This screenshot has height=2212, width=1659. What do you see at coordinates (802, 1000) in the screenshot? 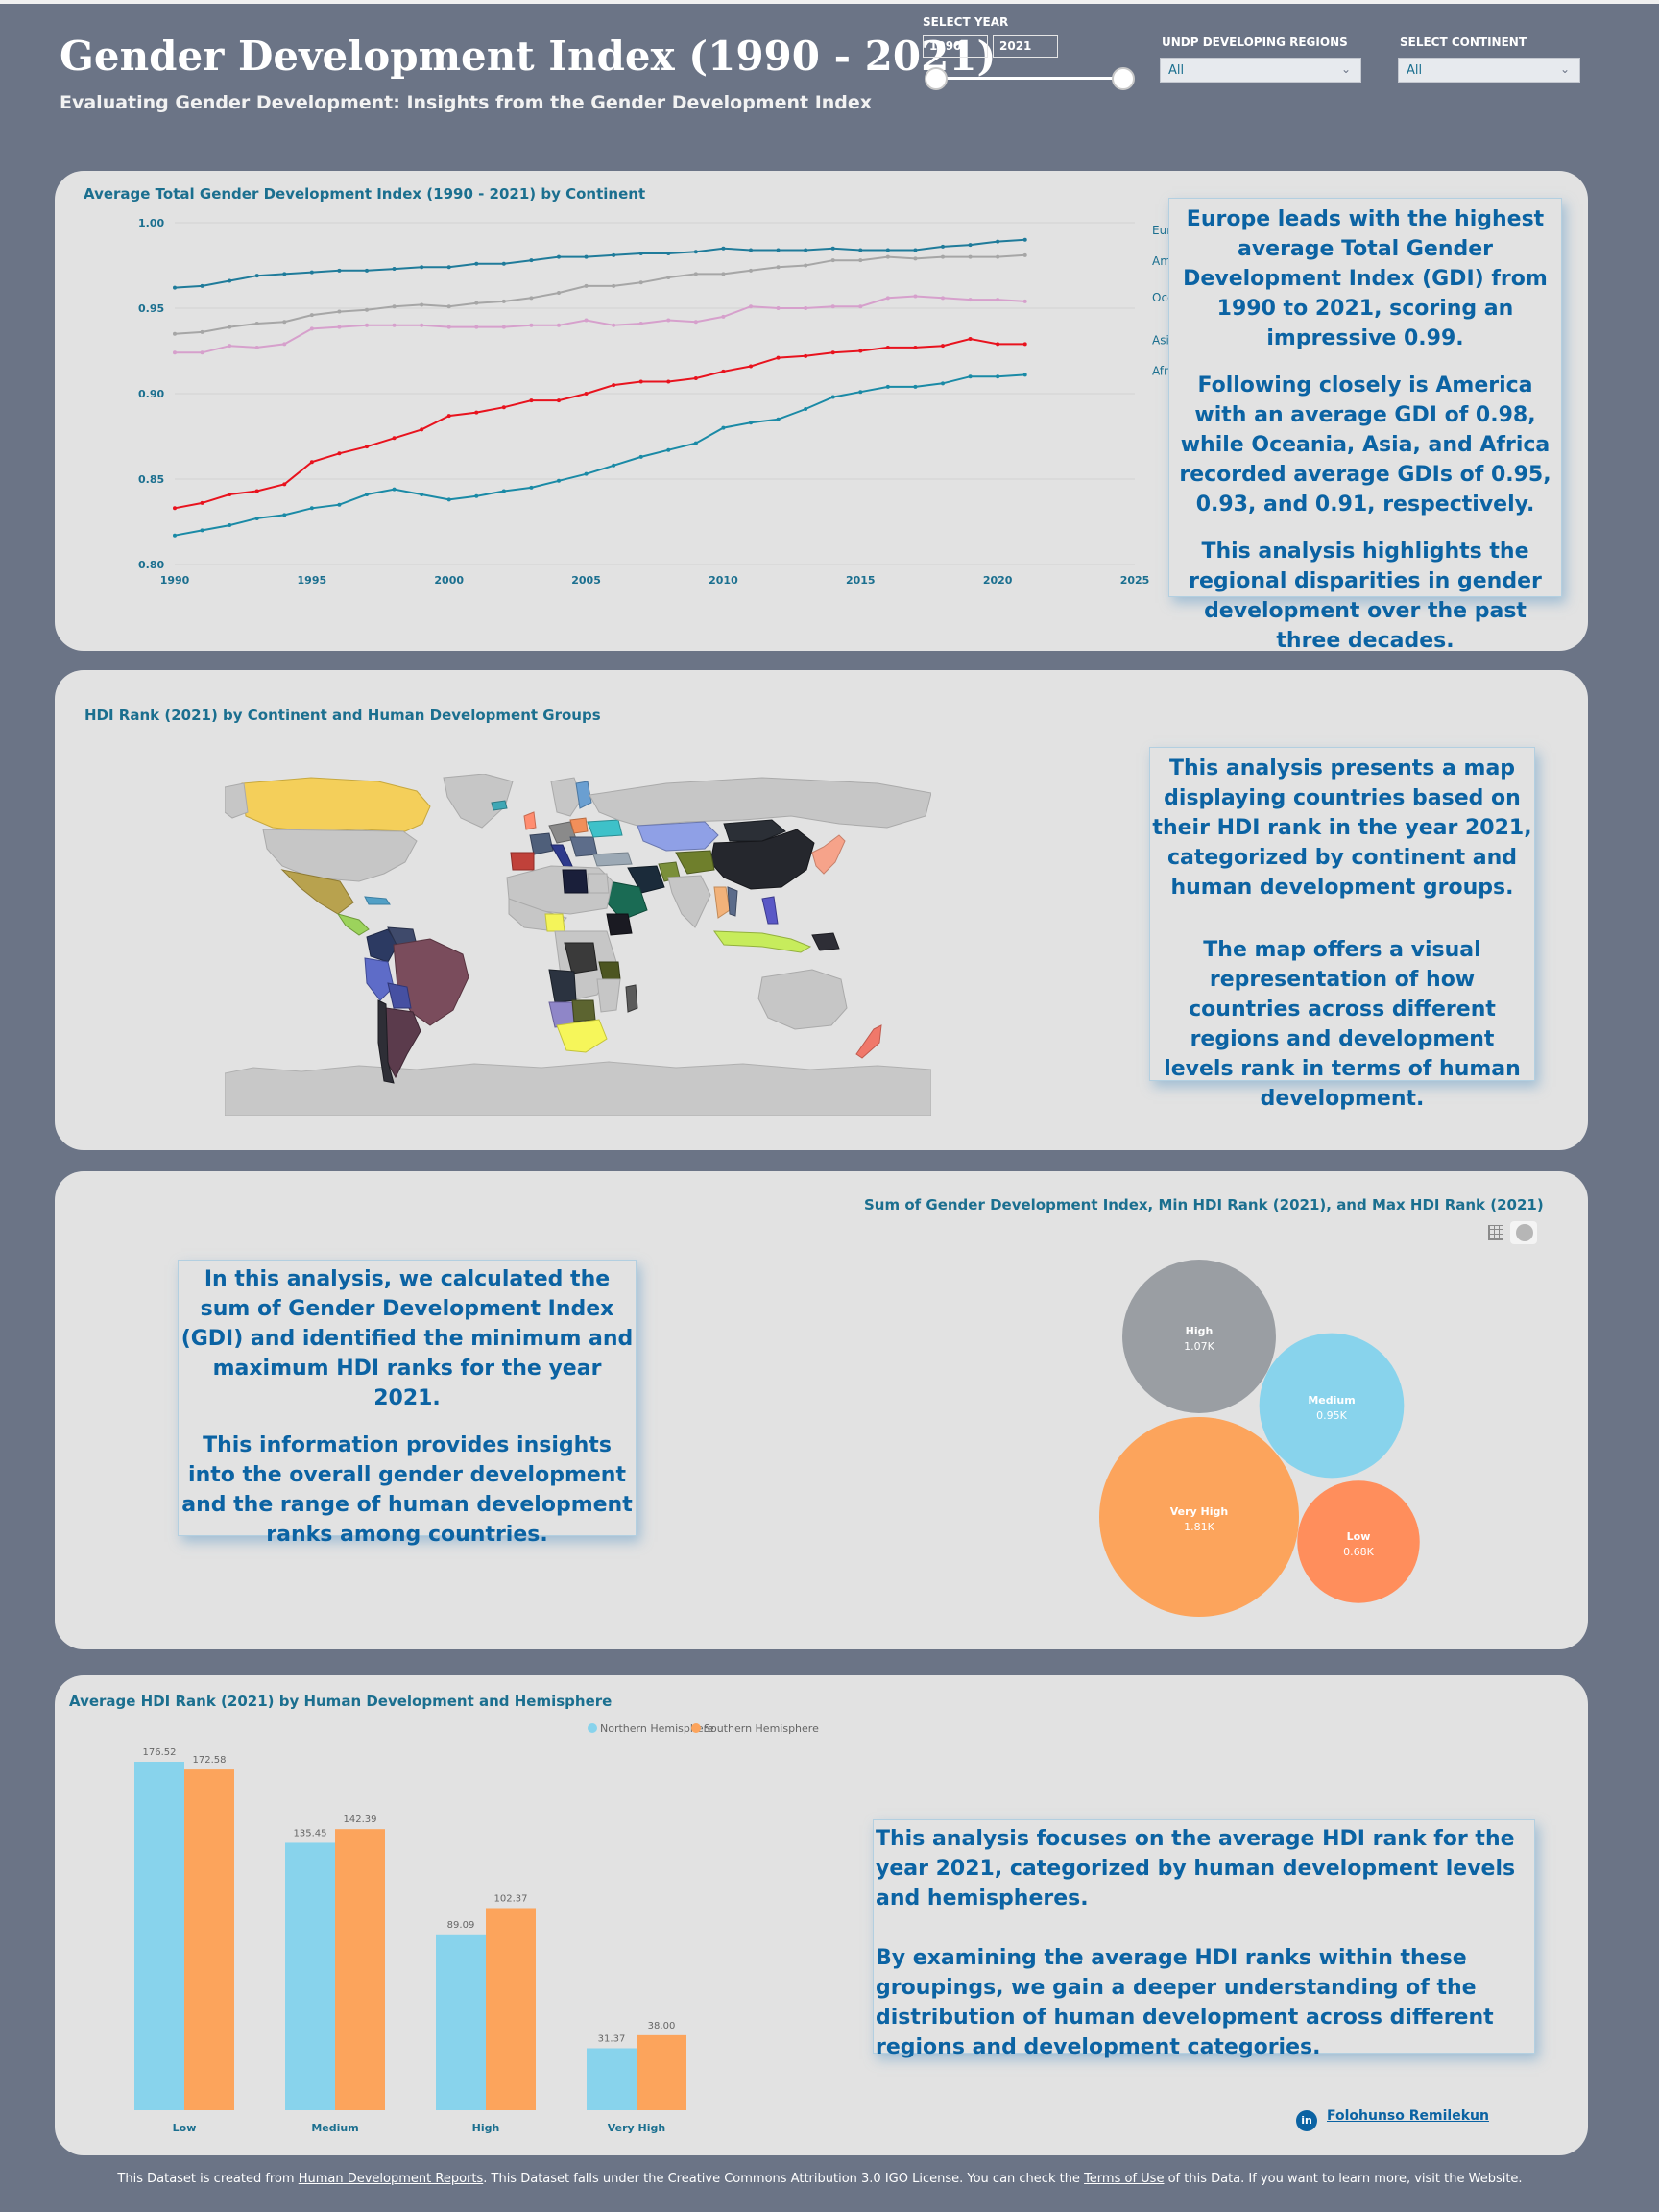
I see `map-australia` at bounding box center [802, 1000].